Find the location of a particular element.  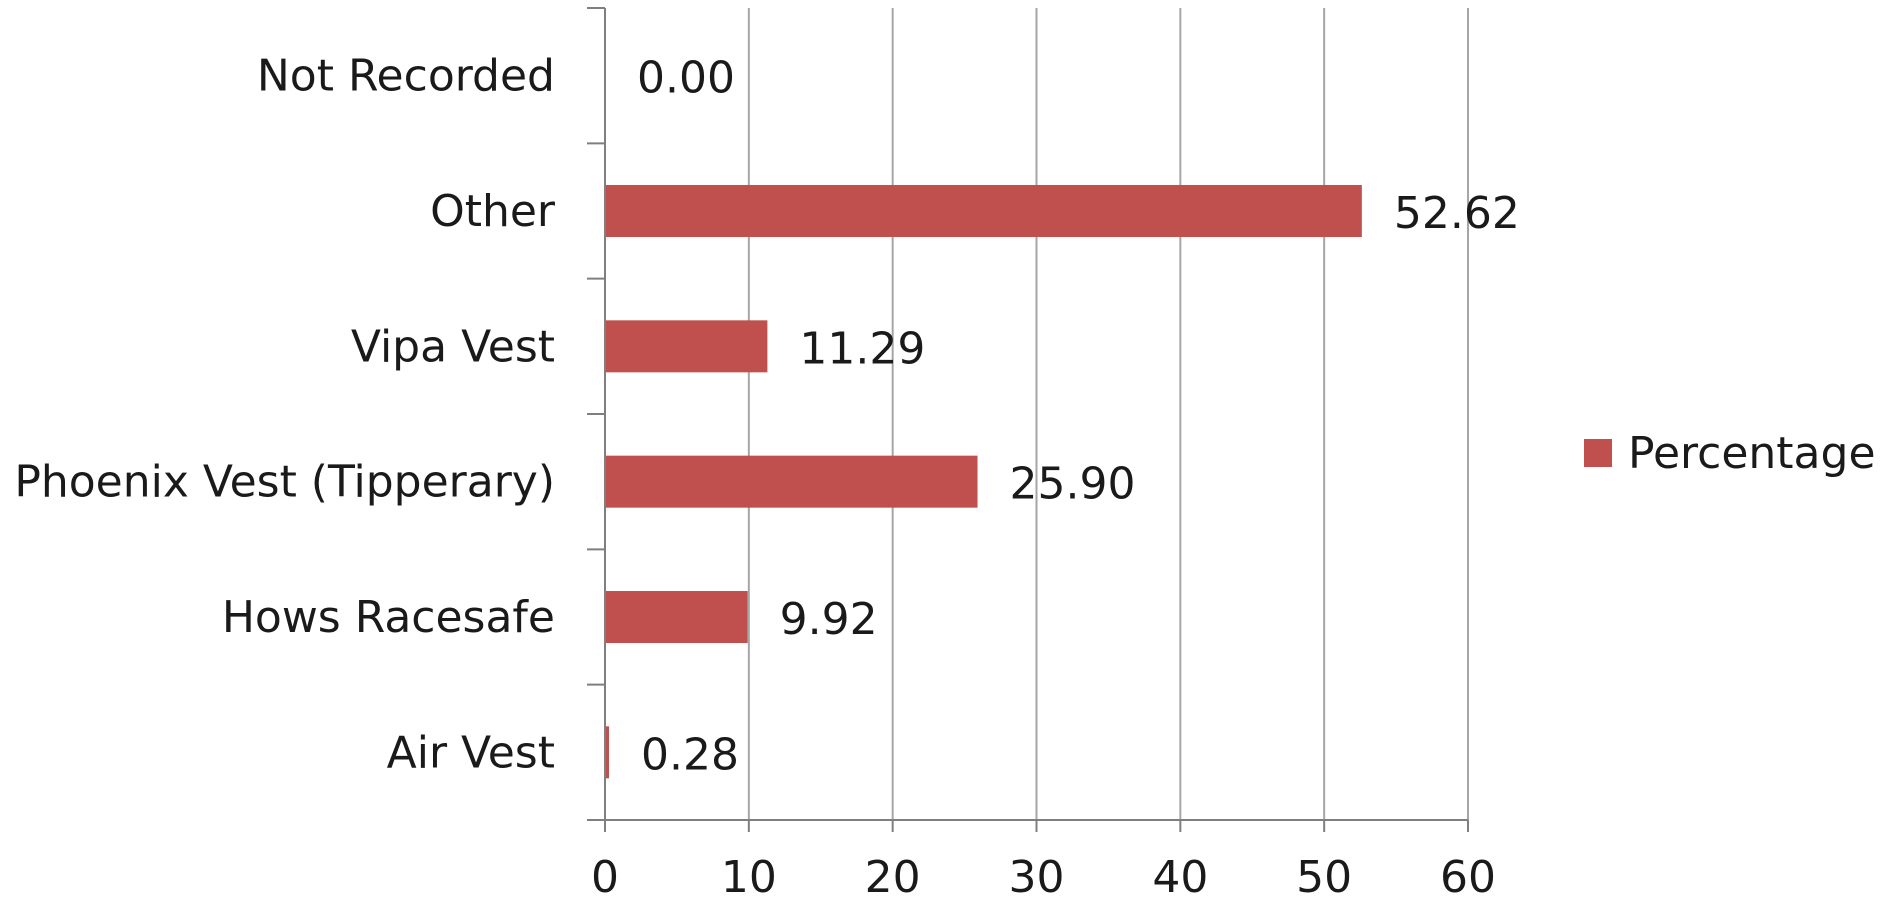

data-label: 0.28 is located at coordinates (690, 754).